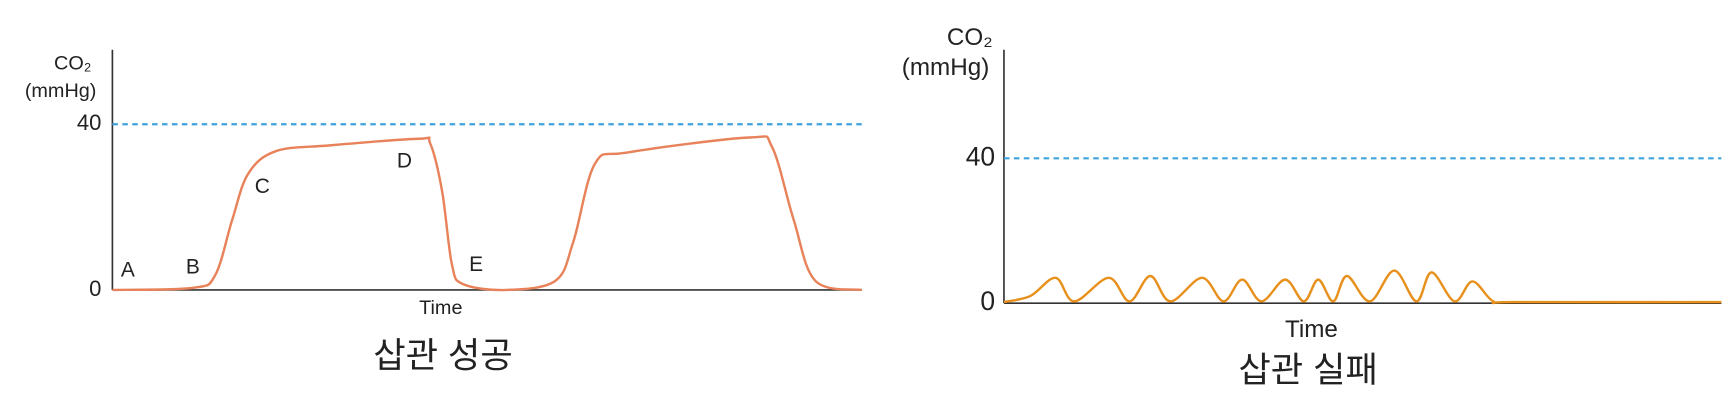 The image size is (1728, 419). Describe the element at coordinates (193, 266) in the screenshot. I see `phase-label: B` at that location.